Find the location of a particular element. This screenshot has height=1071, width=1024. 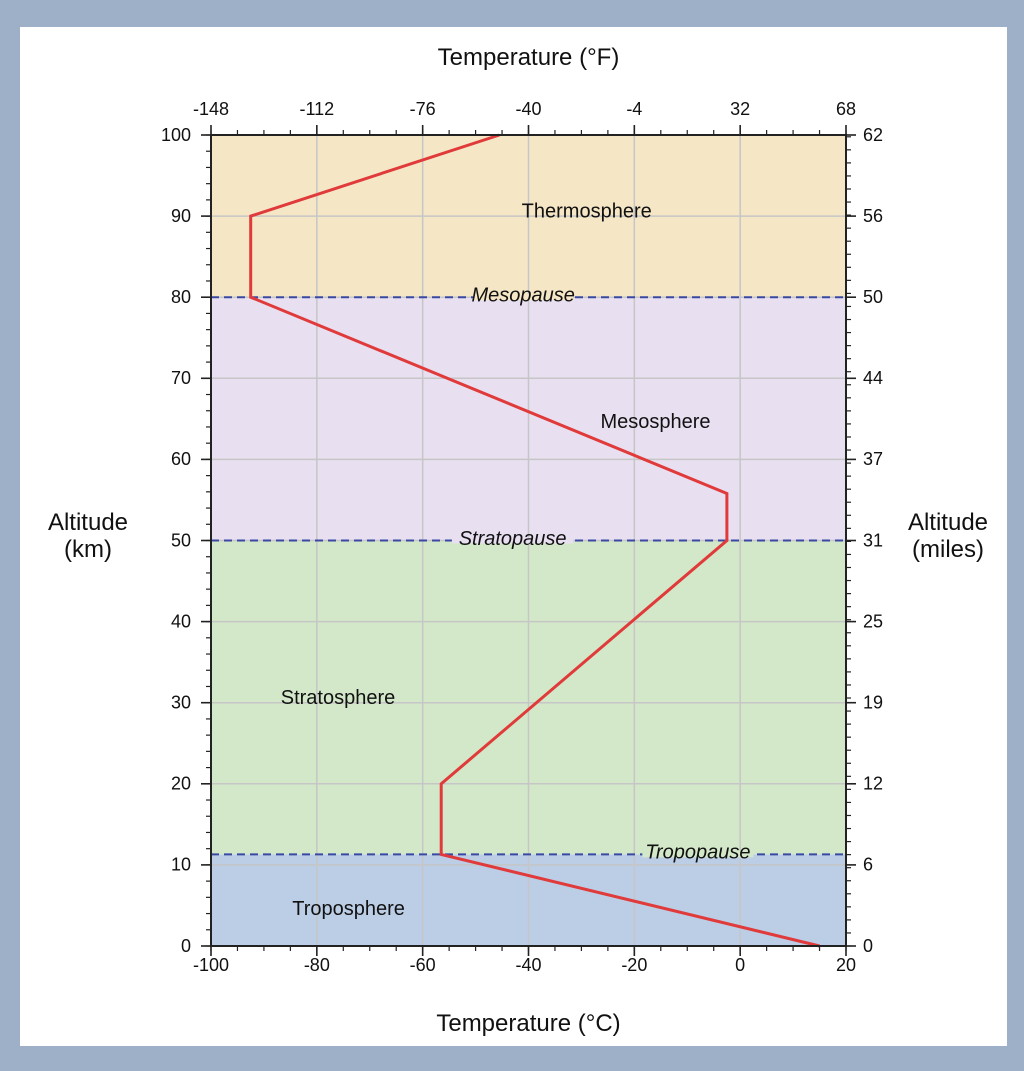

left-axis-title: Altitude (km) is located at coordinates (88, 536).